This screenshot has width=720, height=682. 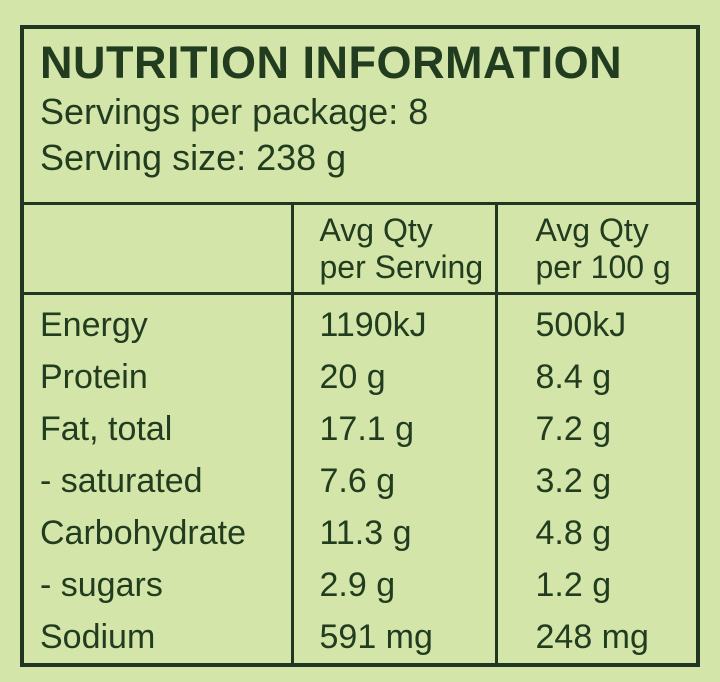 I want to click on table-row-fat-total: Fat, total 17.1 g 7.2 g, so click(x=360, y=429).